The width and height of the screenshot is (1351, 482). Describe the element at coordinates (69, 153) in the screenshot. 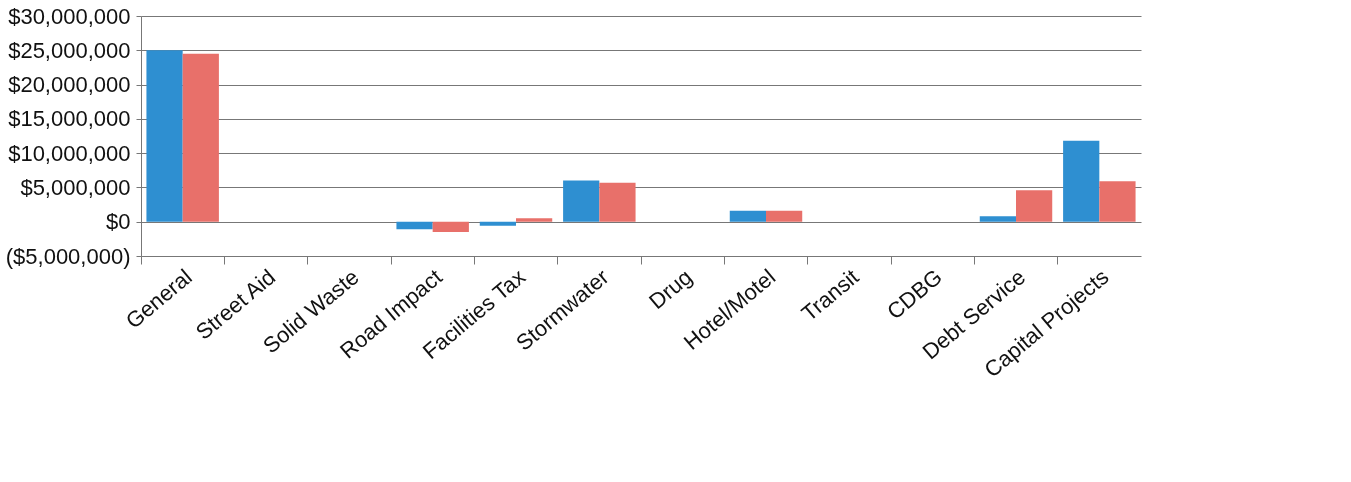

I see `y-tick-label: $10,000,000` at that location.